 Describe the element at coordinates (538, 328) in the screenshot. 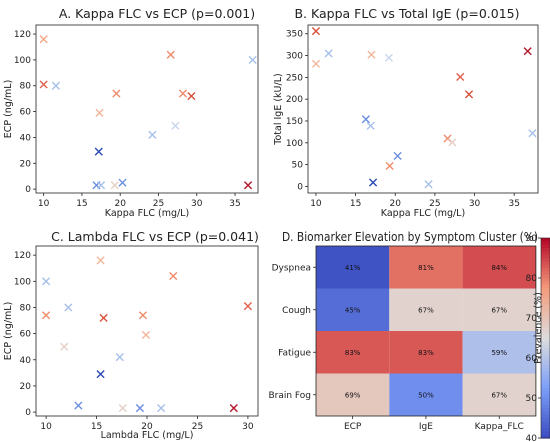

I see `panel-d-colorbar-label: Prevalence (%)` at that location.